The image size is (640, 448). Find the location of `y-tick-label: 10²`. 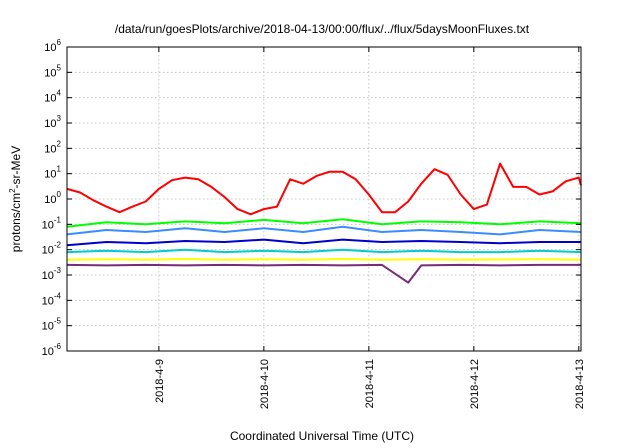

y-tick-label: 10² is located at coordinates (52, 147).